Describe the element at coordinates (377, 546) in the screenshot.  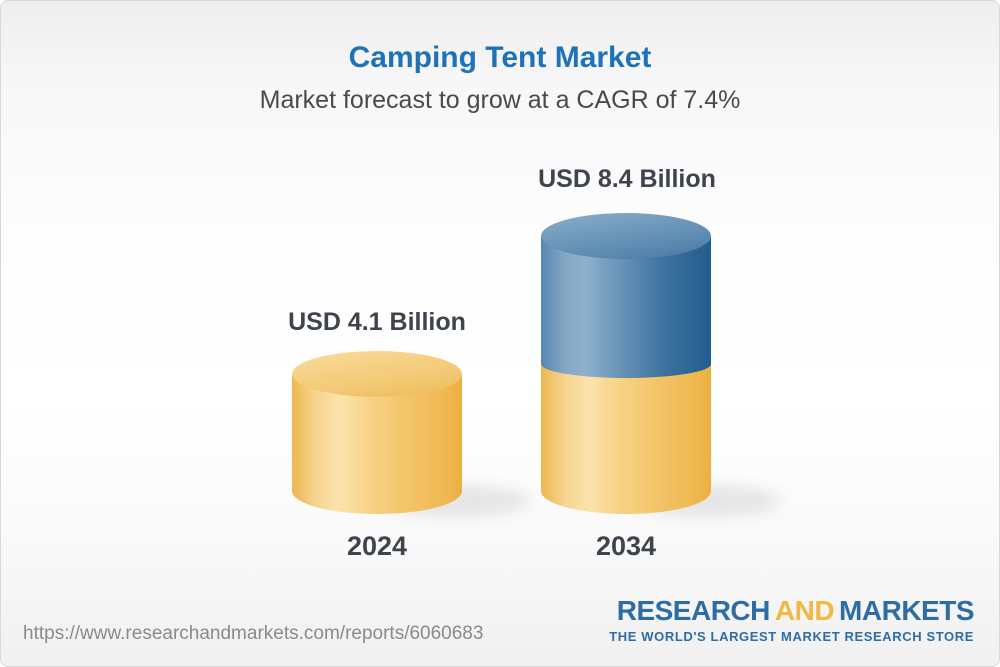
I see `category-label-2024: 2024` at that location.